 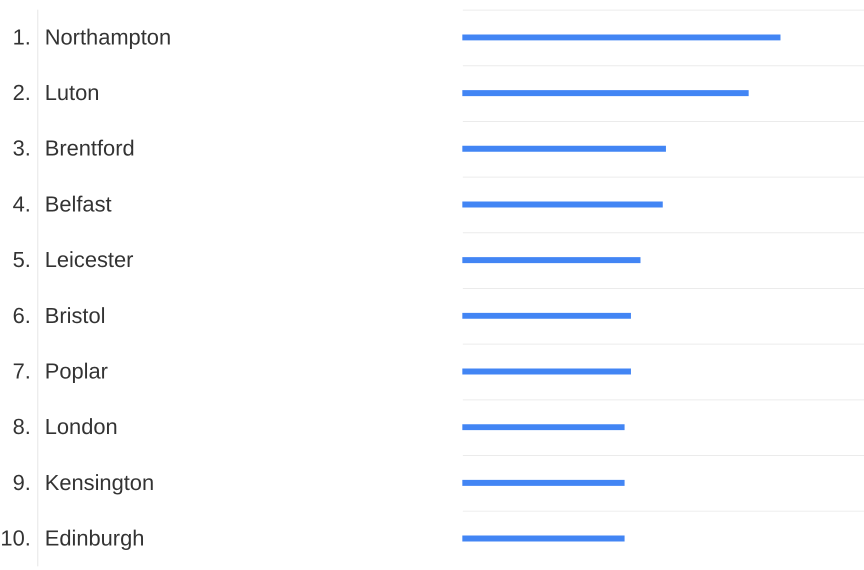 What do you see at coordinates (76, 371) in the screenshot?
I see `y-tick-label: Poplar` at bounding box center [76, 371].